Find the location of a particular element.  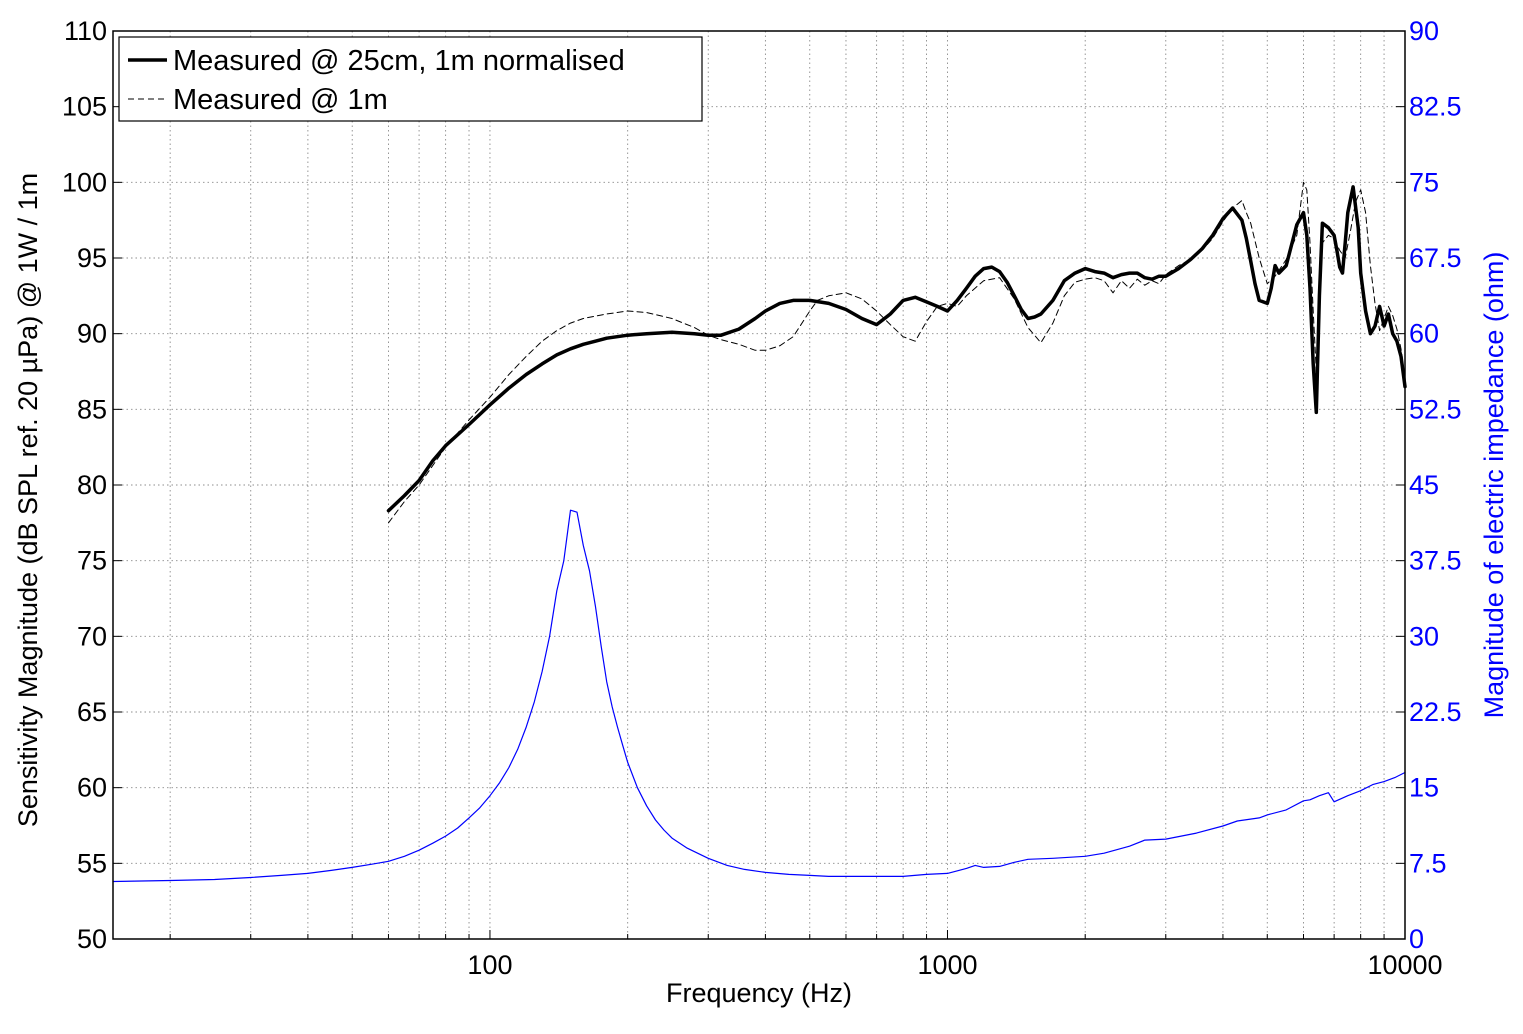

y-right-tick-label: 0 is located at coordinates (1416, 939).